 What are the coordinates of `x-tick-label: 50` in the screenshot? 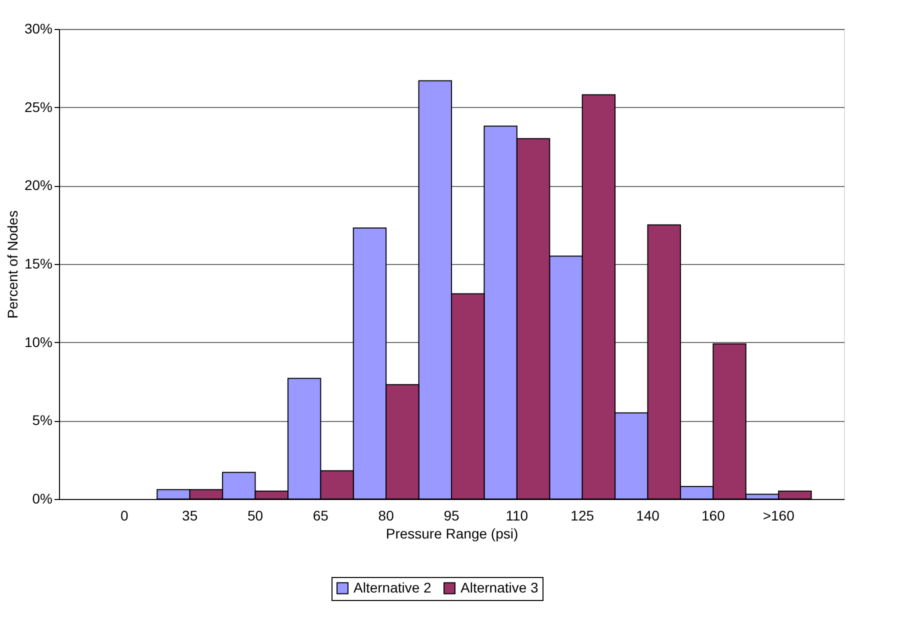 It's located at (255, 516).